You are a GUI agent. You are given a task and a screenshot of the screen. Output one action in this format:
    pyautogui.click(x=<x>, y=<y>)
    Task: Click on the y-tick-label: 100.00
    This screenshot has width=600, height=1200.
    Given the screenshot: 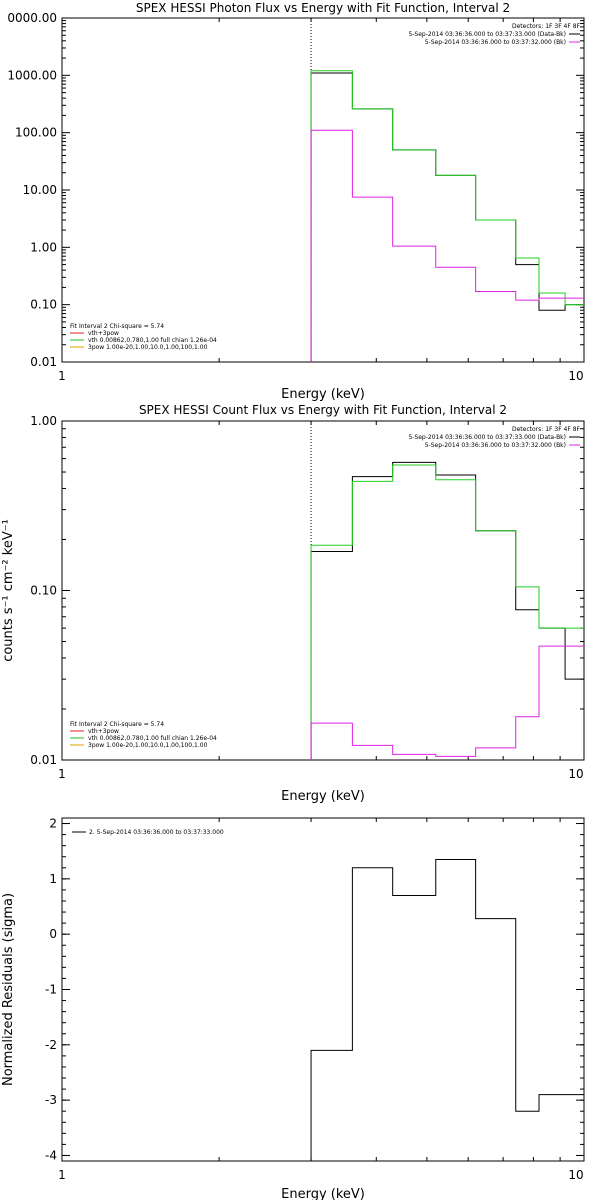 What is the action you would take?
    pyautogui.click(x=36, y=133)
    